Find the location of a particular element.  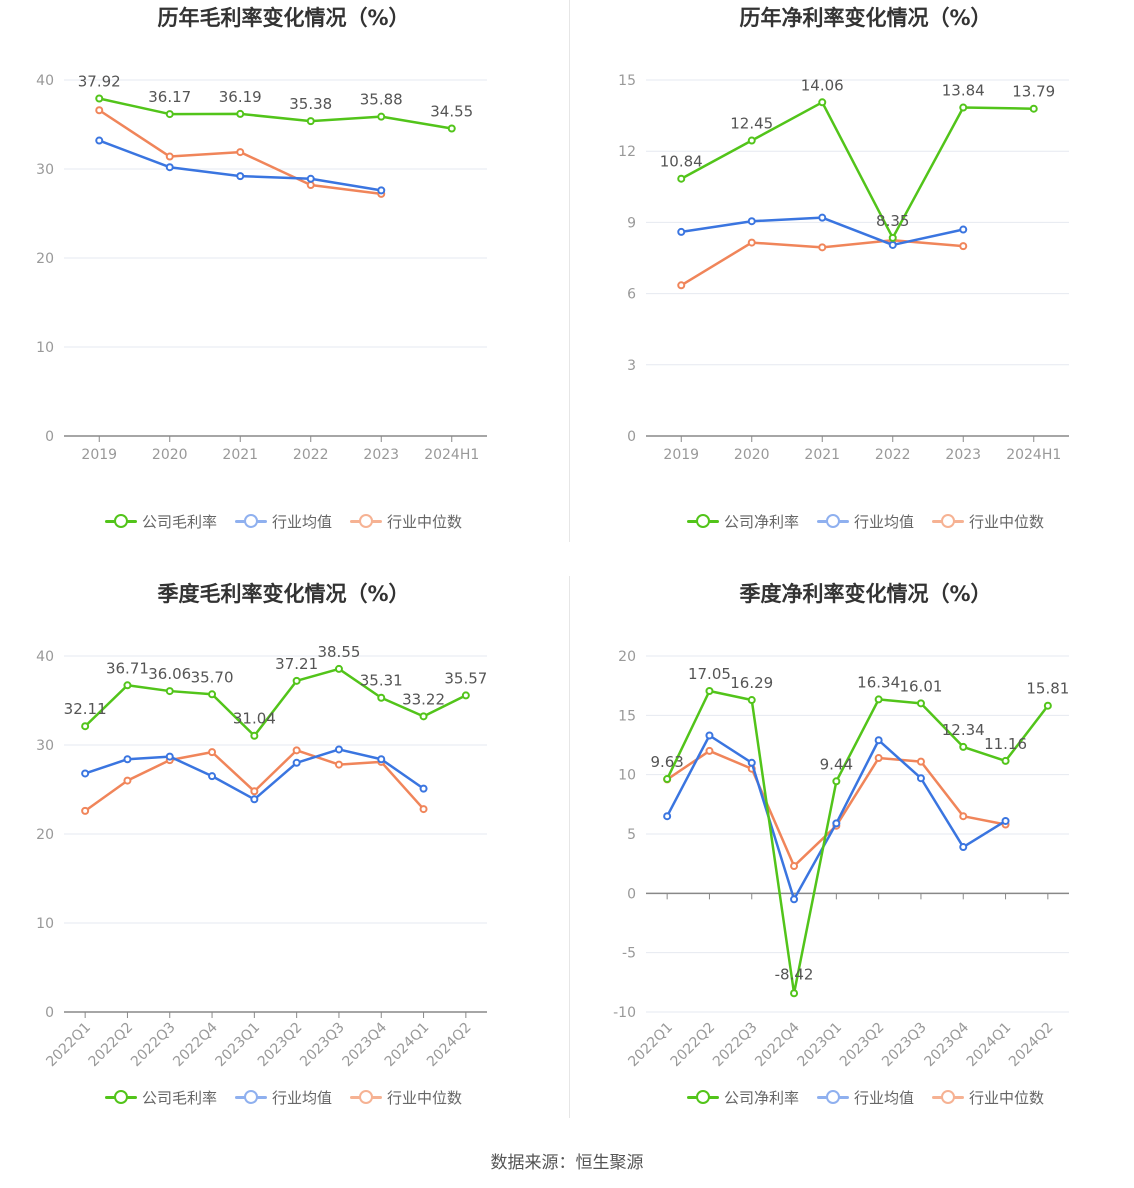

y-tick-label: 9 is located at coordinates (631, 223).